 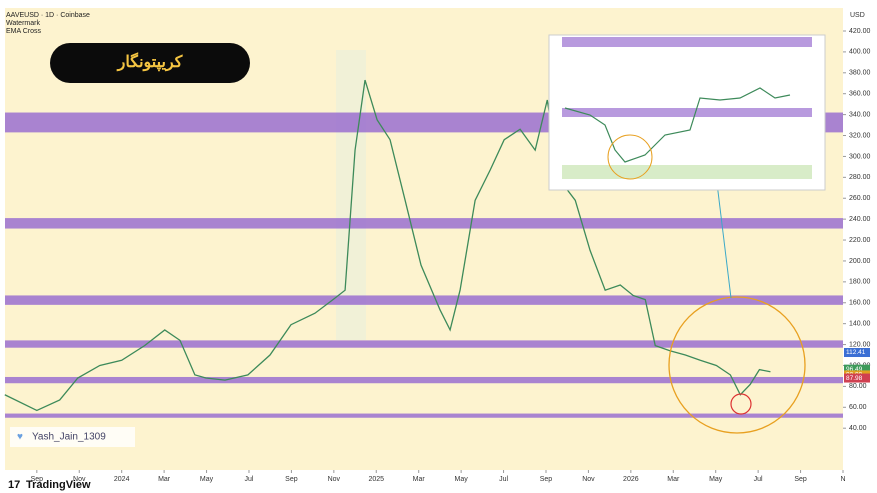 I want to click on x-tick-label: 2024, so click(x=122, y=479).